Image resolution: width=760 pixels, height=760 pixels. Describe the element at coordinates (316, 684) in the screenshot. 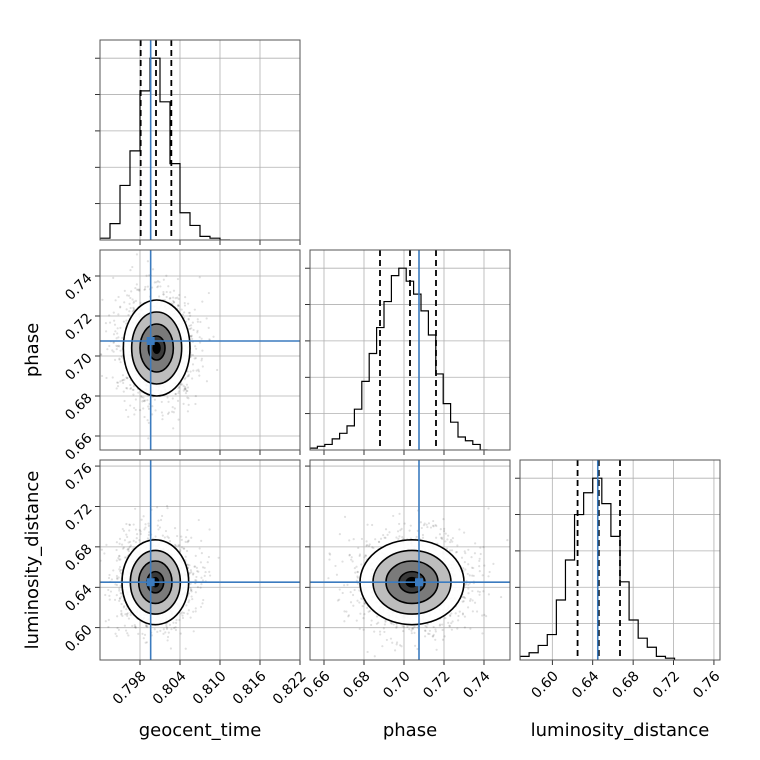

I see `tick-label-x: 0.66` at that location.